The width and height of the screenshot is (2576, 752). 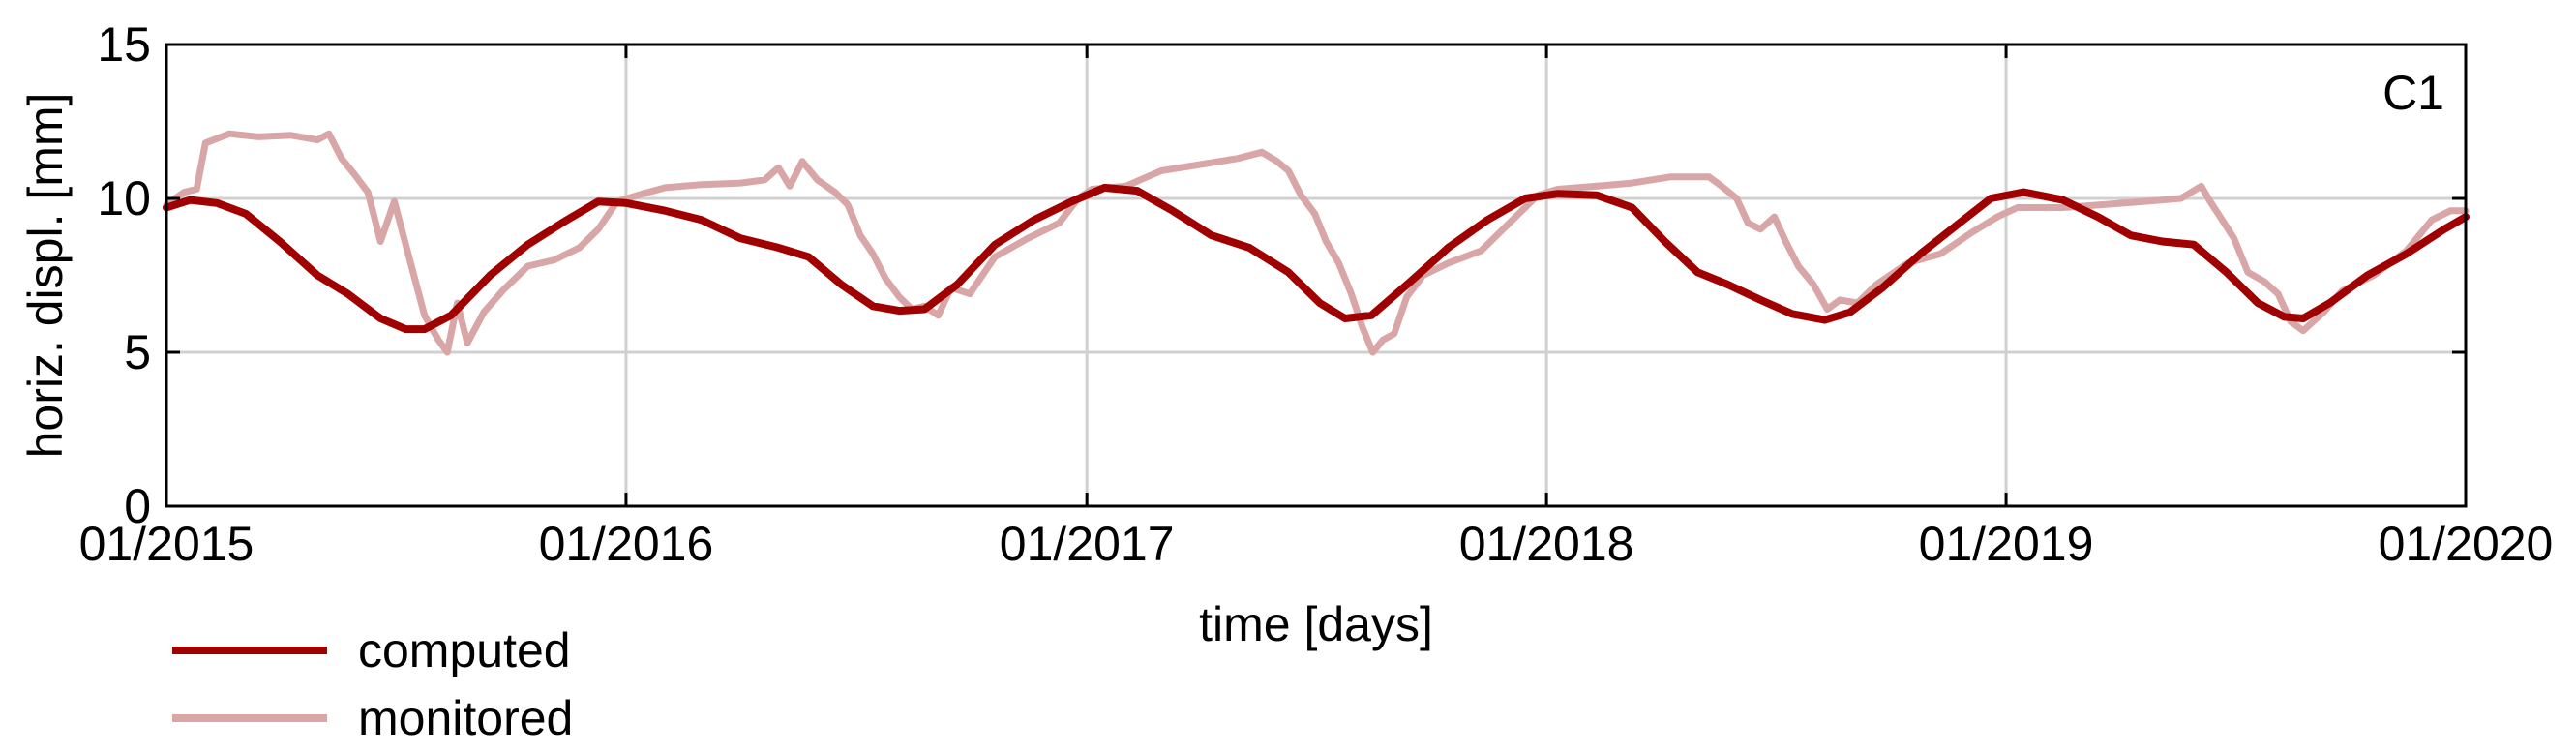 I want to click on x-tick-label: 01/2017, so click(x=1087, y=544).